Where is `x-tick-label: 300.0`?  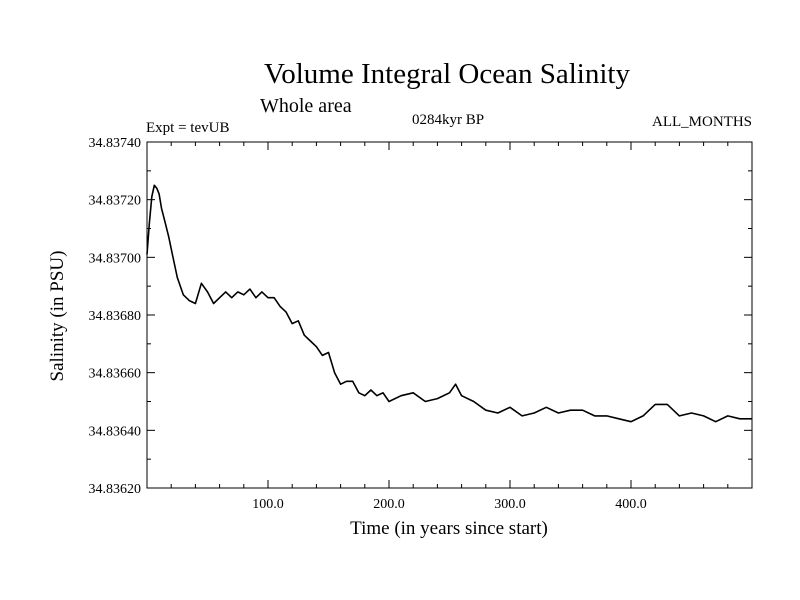
x-tick-label: 300.0 is located at coordinates (510, 504).